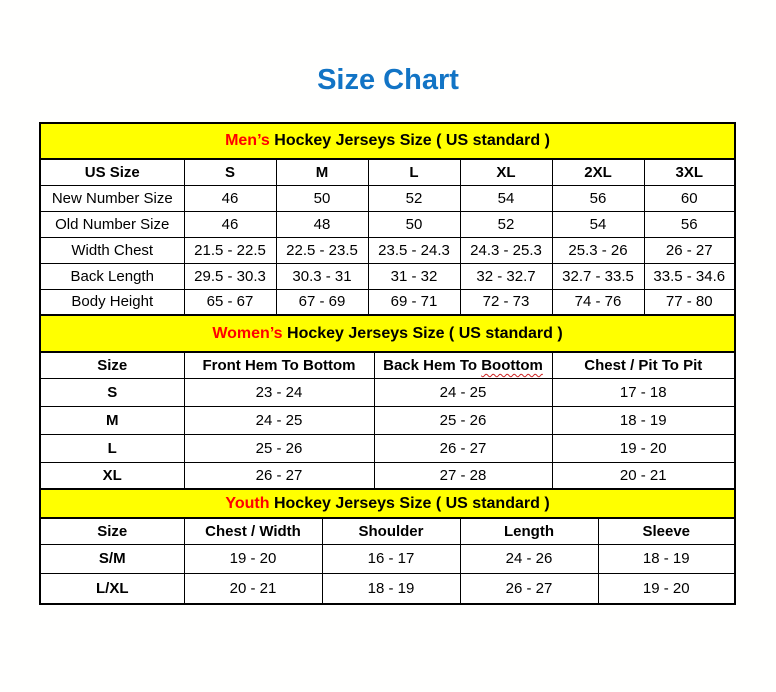  Describe the element at coordinates (387, 558) in the screenshot. I see `youth-table-row: S/M 19 - 20 16 - 17 24 - 26 18 - 19` at that location.